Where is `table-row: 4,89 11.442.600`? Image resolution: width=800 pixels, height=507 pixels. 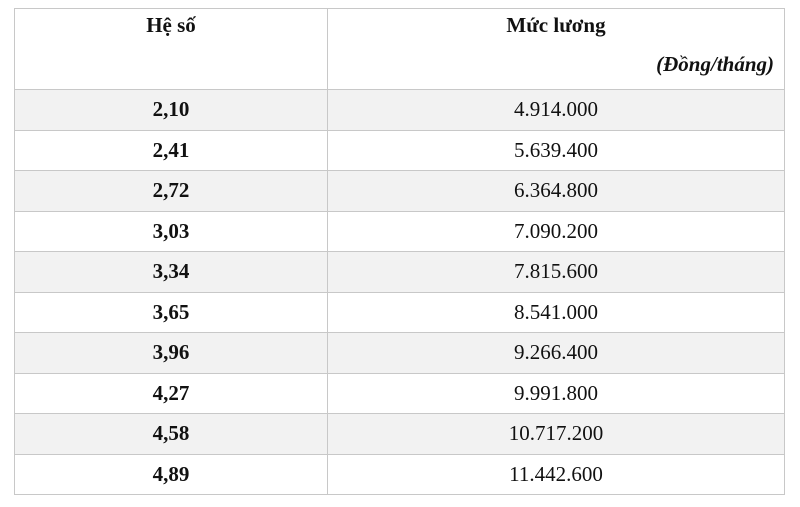
table-row: 4,89 11.442.600 is located at coordinates (399, 474).